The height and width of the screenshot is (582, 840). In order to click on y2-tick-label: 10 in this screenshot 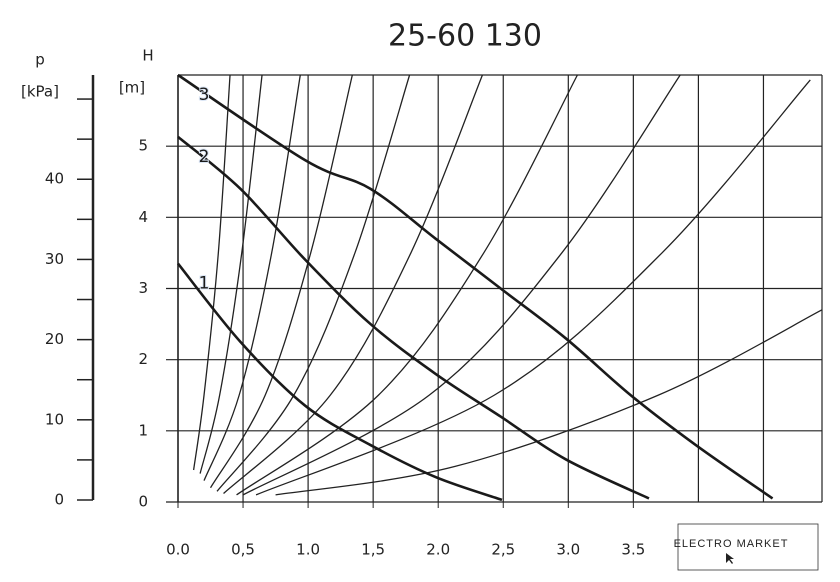, I will do `click(54, 419)`.